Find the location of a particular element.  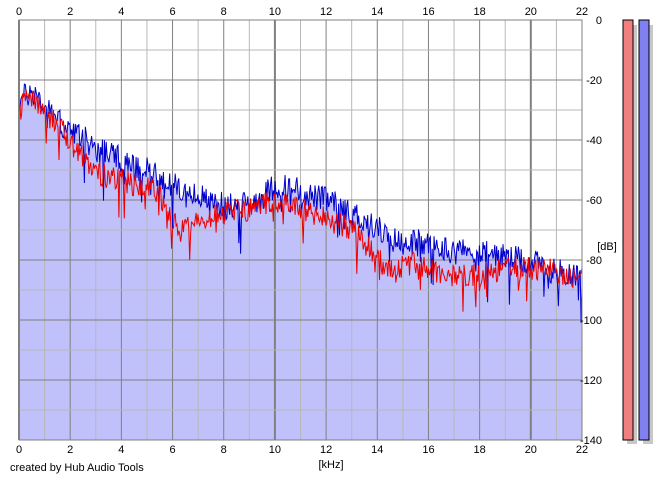

y-tick-labels: 0 -20 -40 -60 -80 -100 -120 -140 is located at coordinates (591, 231).